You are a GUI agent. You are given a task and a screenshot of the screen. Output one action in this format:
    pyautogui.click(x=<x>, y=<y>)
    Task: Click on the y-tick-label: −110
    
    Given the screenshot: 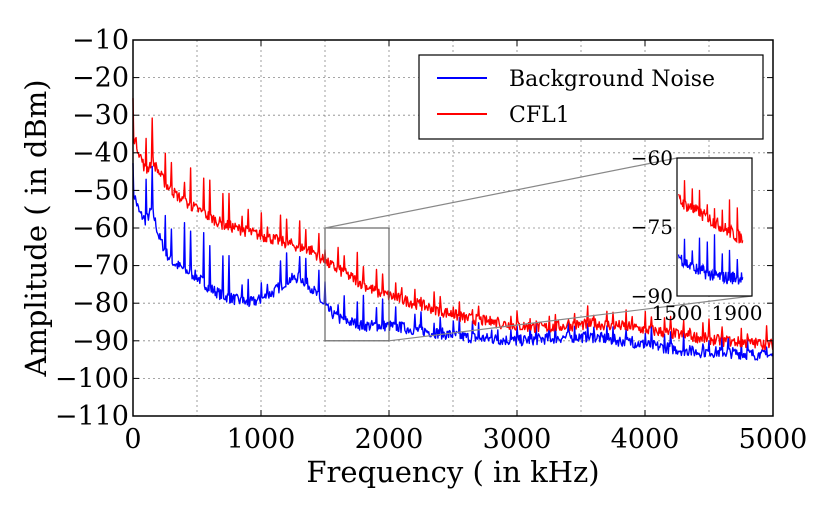 What is the action you would take?
    pyautogui.click(x=92, y=416)
    